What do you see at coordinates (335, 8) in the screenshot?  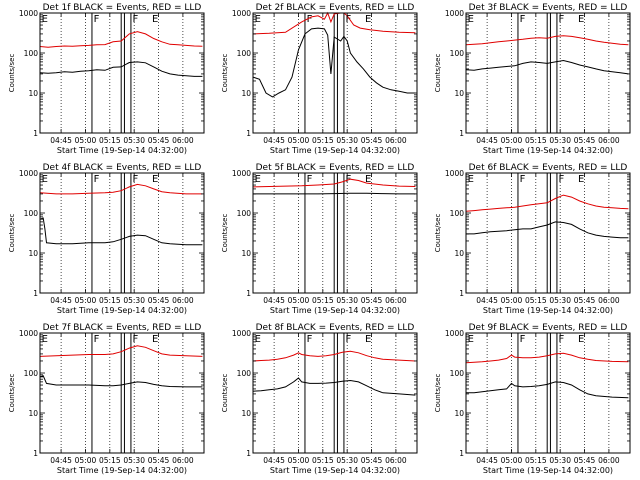 I see `panel-title: Det 2f BLACK = Events, RED = LLD` at bounding box center [335, 8].